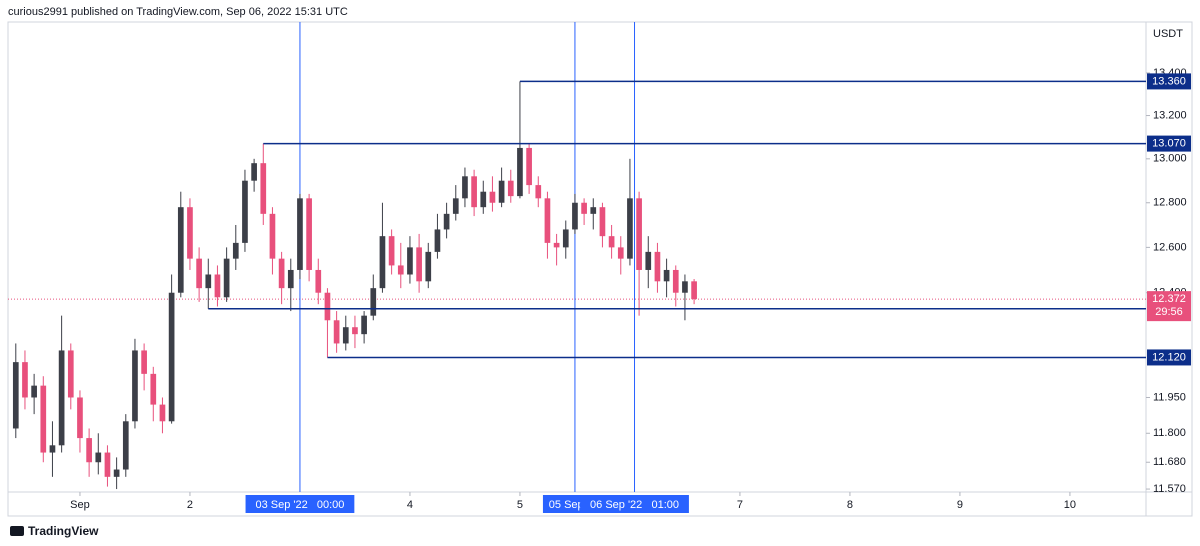 The image size is (1200, 546). What do you see at coordinates (1169, 306) in the screenshot?
I see `last-price-box` at bounding box center [1169, 306].